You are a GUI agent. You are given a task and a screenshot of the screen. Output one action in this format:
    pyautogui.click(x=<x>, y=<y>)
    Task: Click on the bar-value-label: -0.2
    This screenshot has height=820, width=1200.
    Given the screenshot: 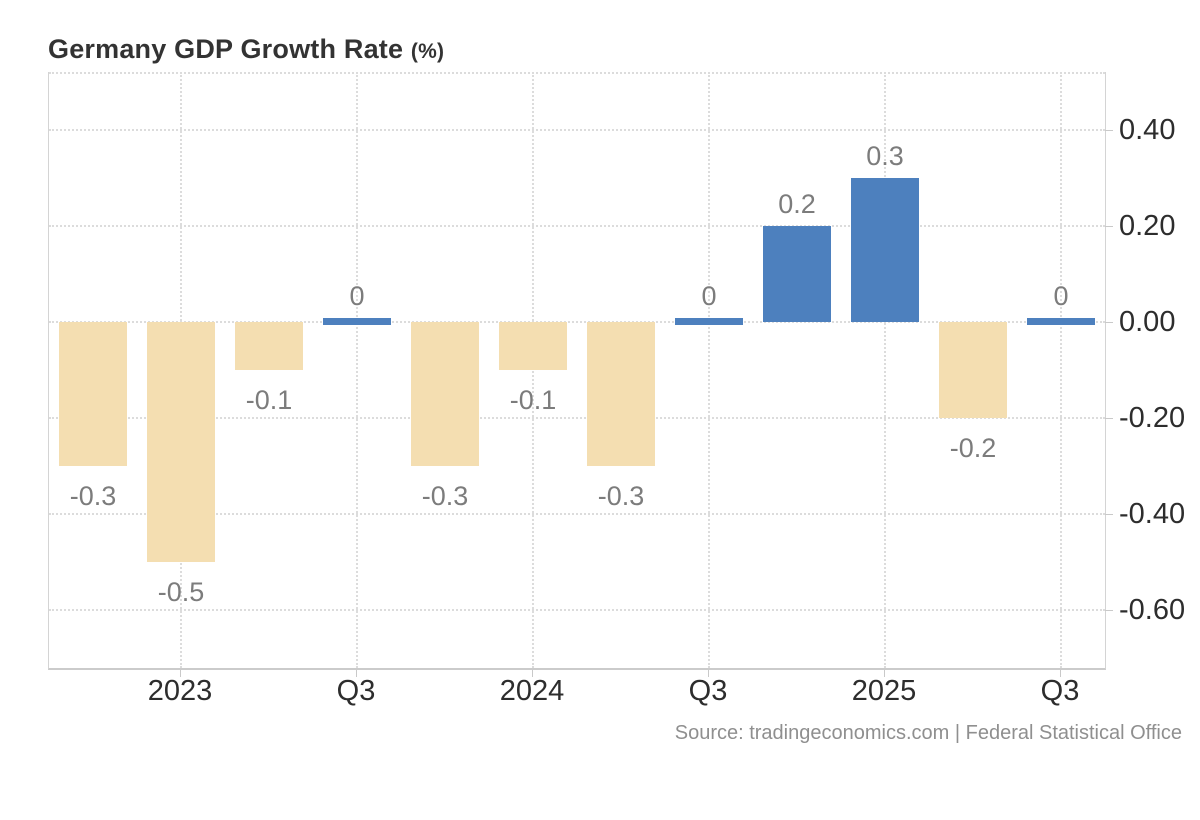 What is the action you would take?
    pyautogui.click(x=973, y=448)
    